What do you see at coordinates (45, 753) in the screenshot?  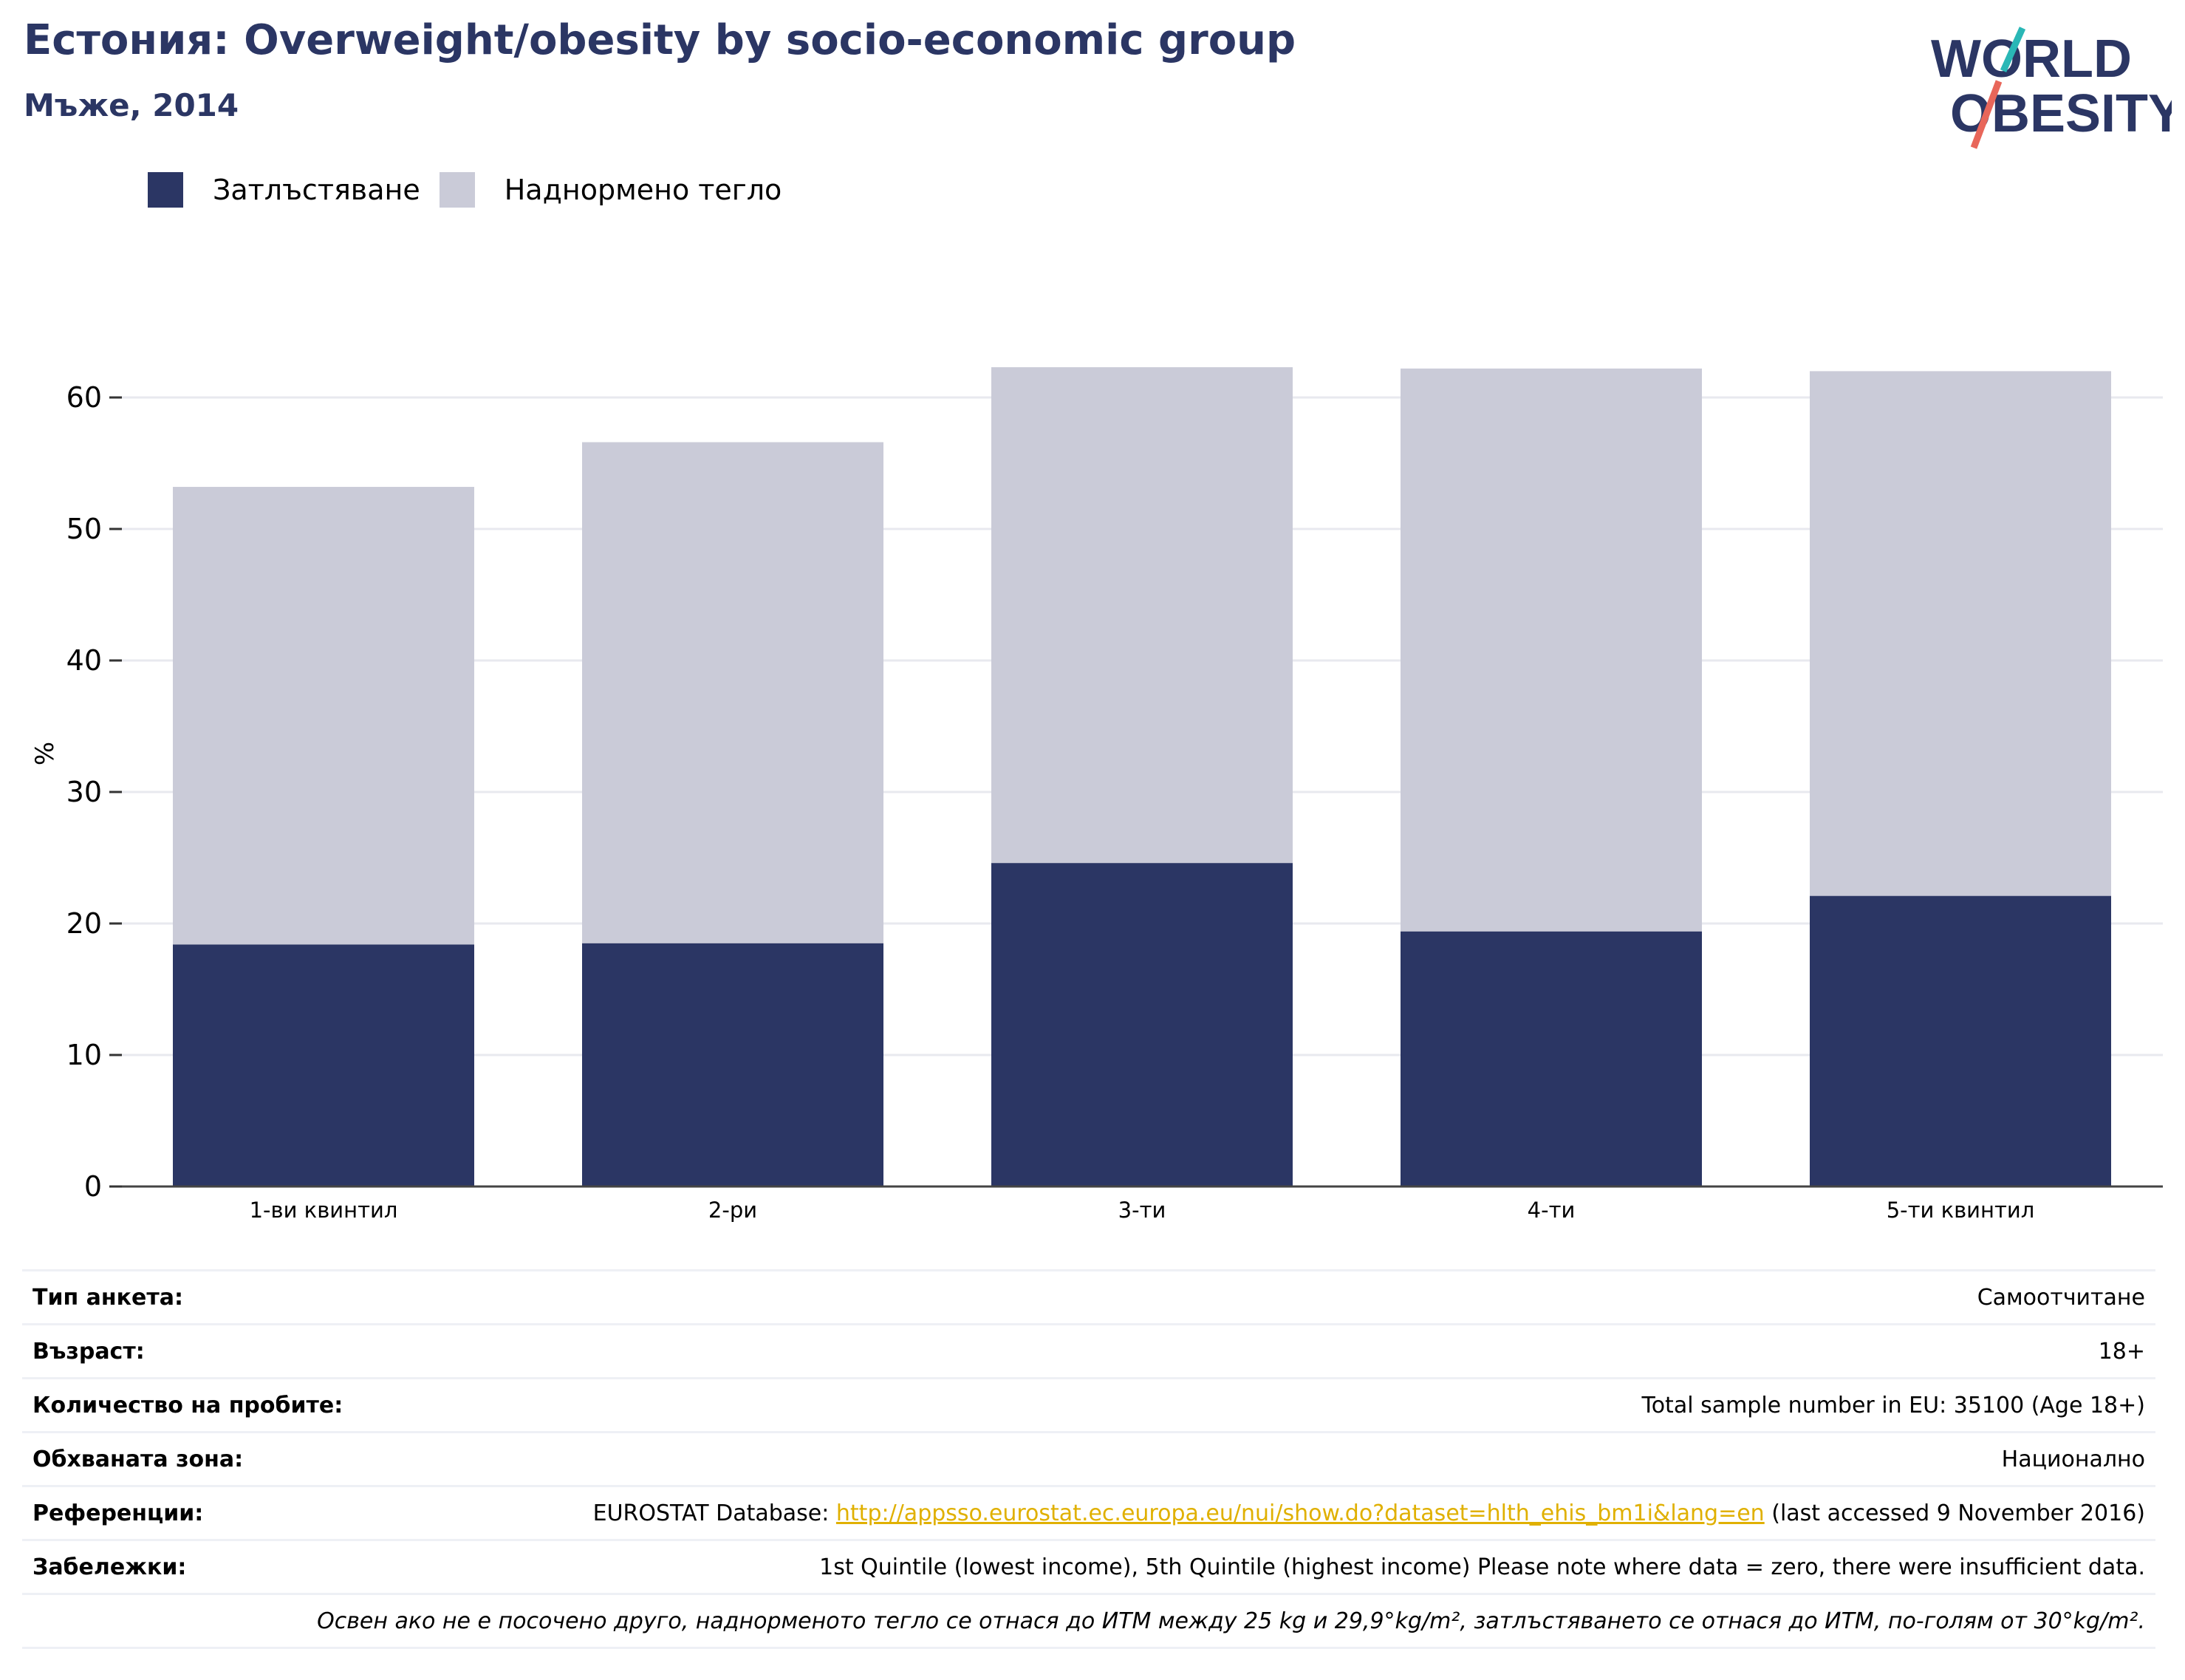 I see `y-axis-label: %` at bounding box center [45, 753].